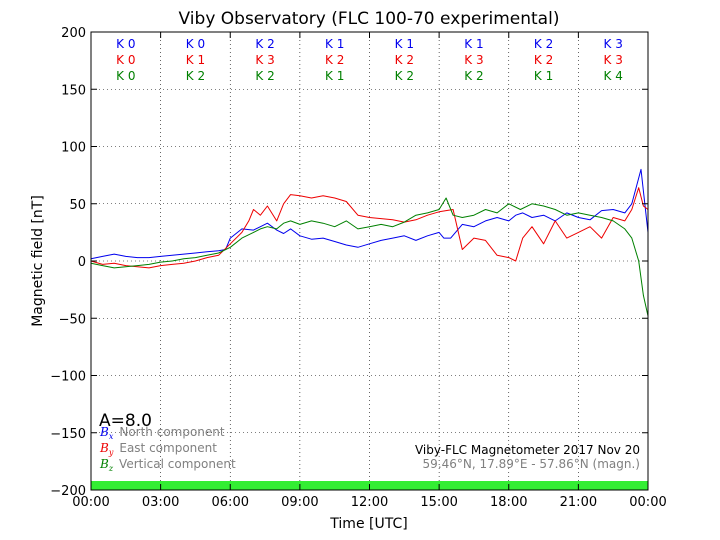 The image size is (720, 540). I want to click on x-tick-label-8: 00:00, so click(647, 502).